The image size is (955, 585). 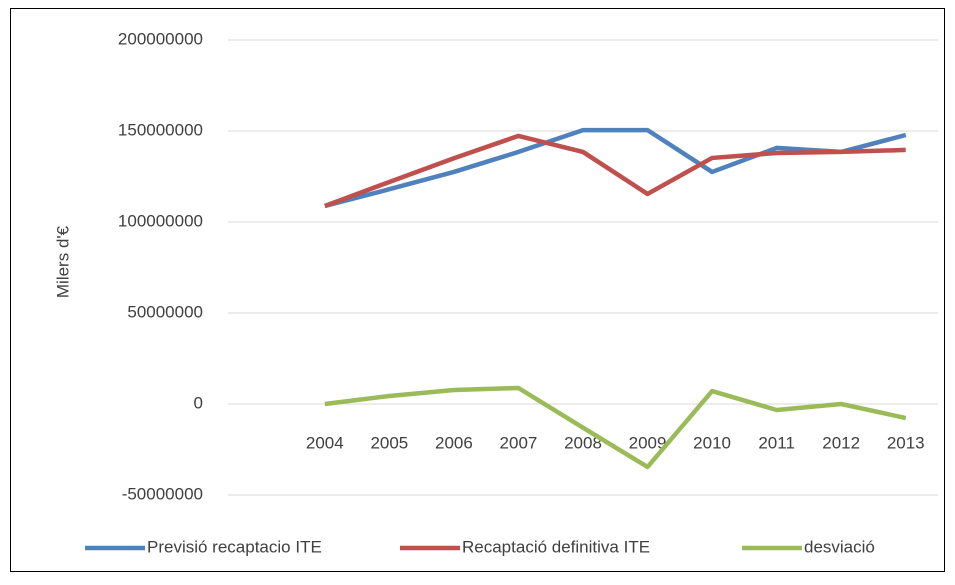 I want to click on y-tick-label: 100000000, so click(x=160, y=220).